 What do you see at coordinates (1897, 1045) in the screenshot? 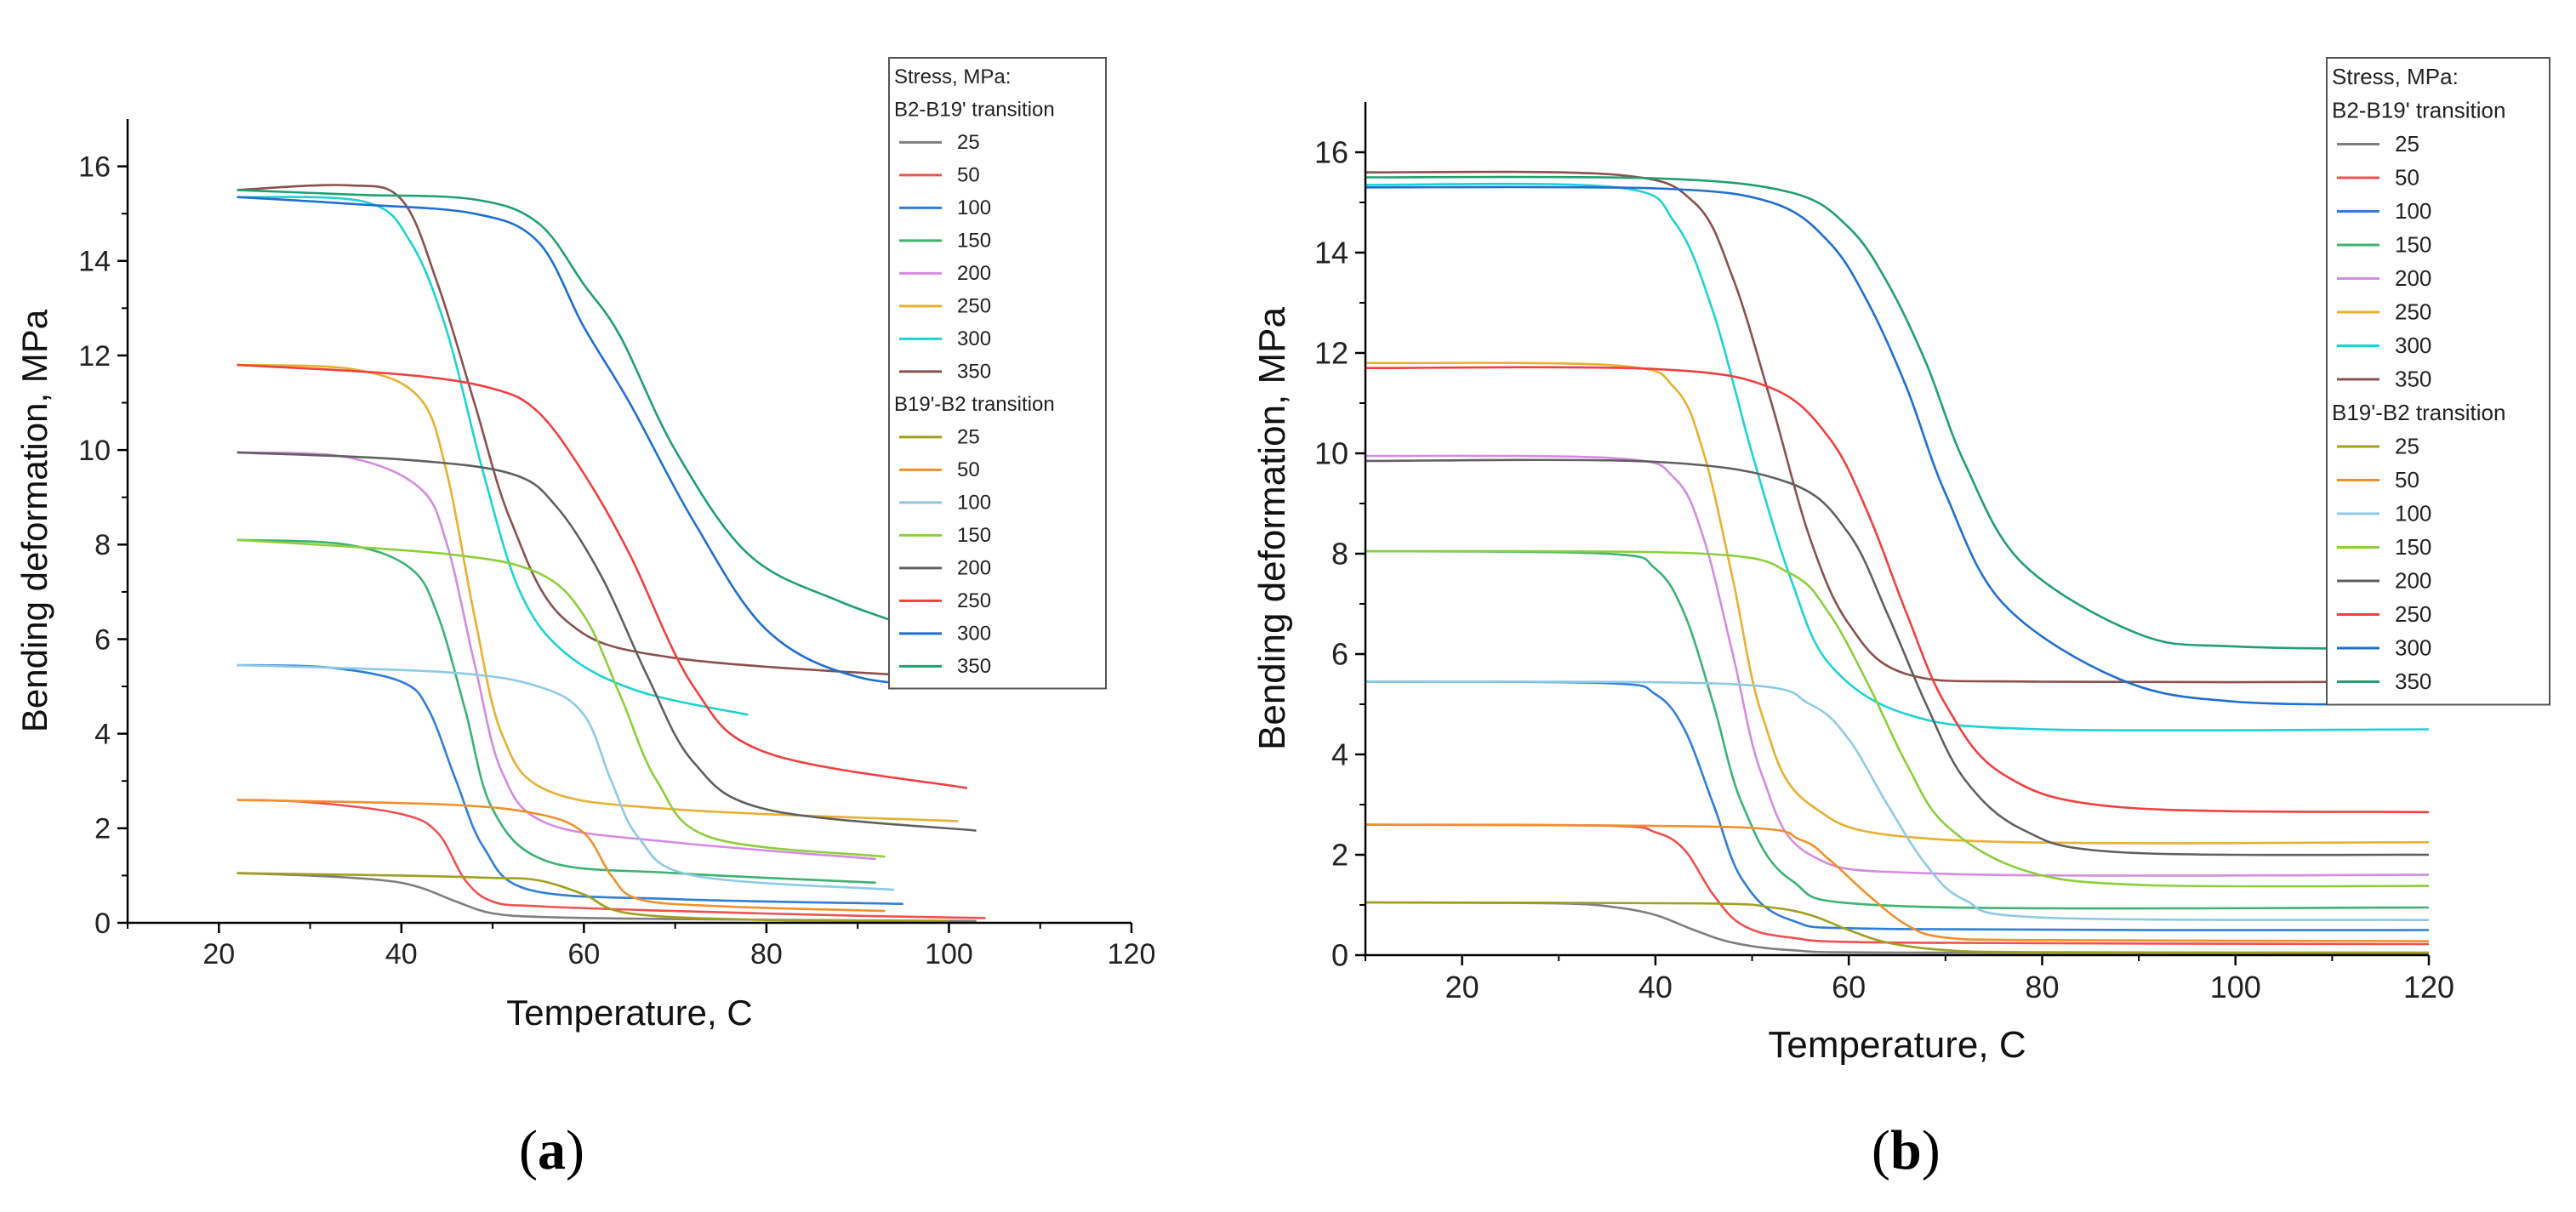
I see `x-axis-label: Temperature, C` at bounding box center [1897, 1045].